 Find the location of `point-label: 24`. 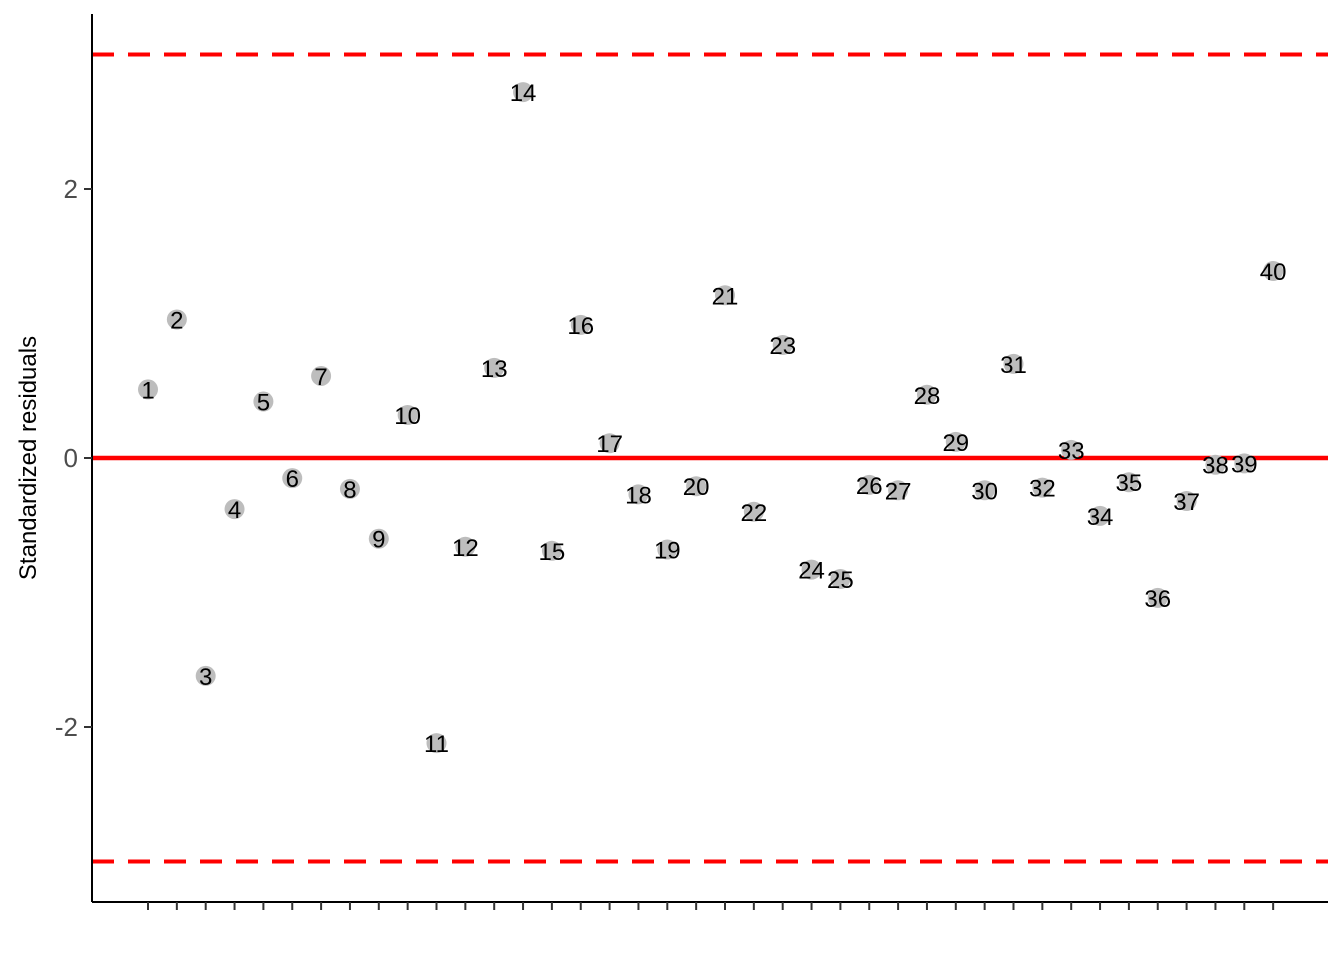

point-label: 24 is located at coordinates (811, 571).